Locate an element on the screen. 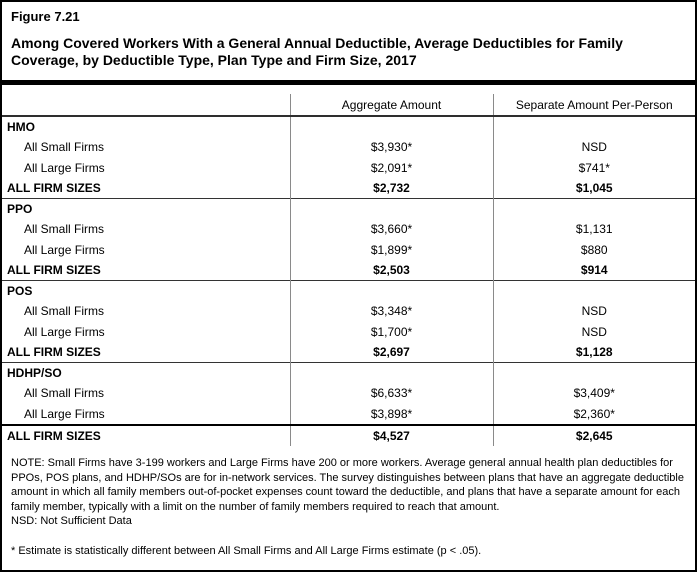 The image size is (697, 572). aggregate-value: $2,091* is located at coordinates (391, 167).